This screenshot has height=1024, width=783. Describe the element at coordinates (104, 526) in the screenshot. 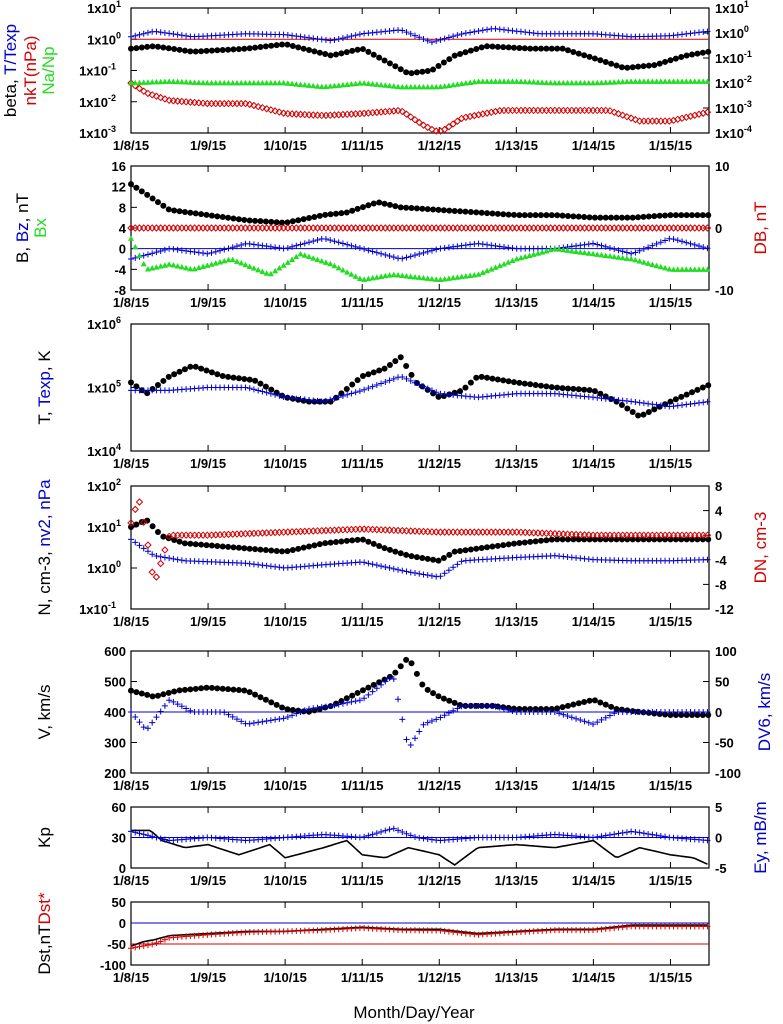

I see `y-tick-label: 1x10¹` at that location.